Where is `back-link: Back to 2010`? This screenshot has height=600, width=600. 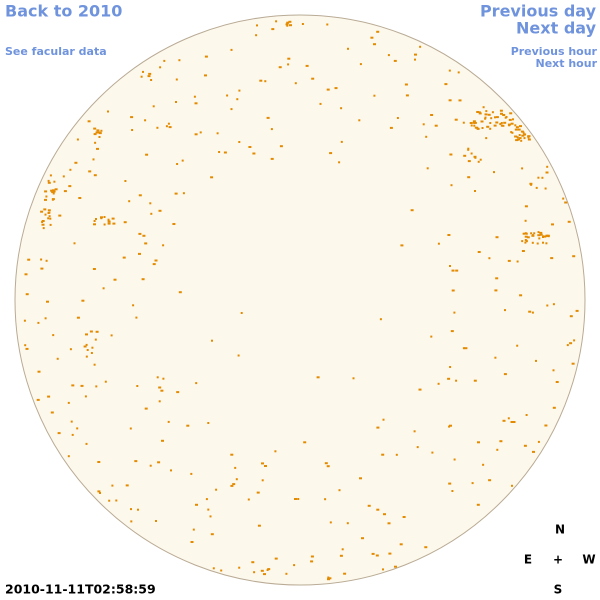 back-link: Back to 2010 is located at coordinates (63, 11).